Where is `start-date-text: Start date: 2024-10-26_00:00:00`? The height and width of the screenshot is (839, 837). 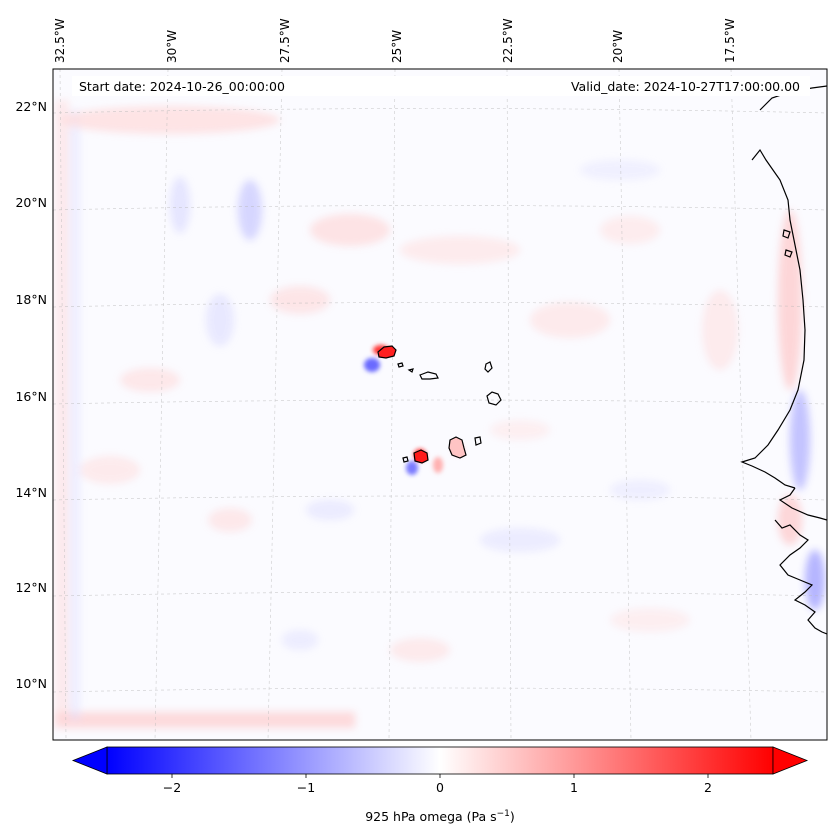 start-date-text: Start date: 2024-10-26_00:00:00 is located at coordinates (182, 86).